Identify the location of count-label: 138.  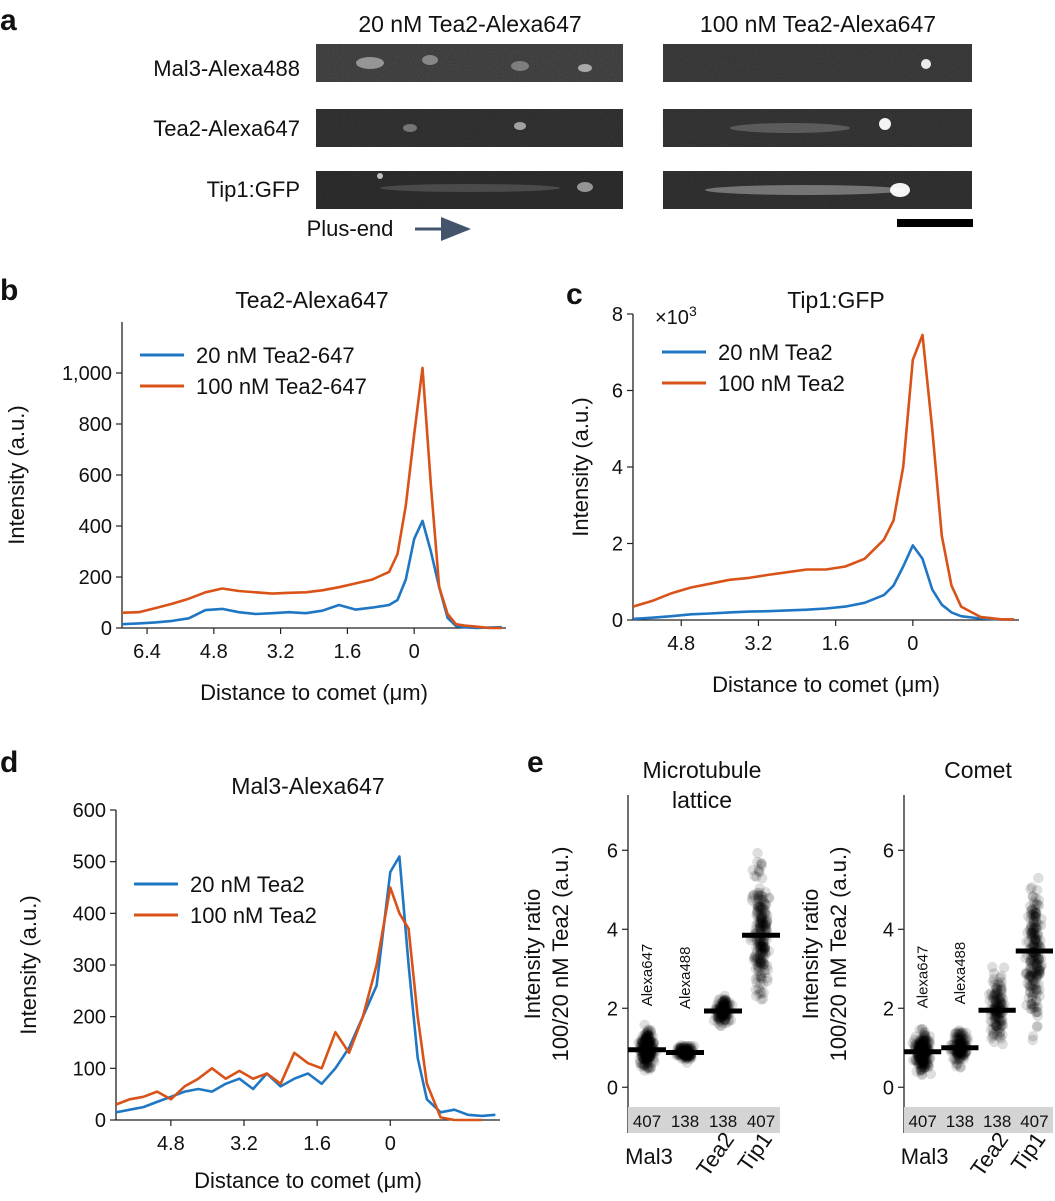
(685, 1121).